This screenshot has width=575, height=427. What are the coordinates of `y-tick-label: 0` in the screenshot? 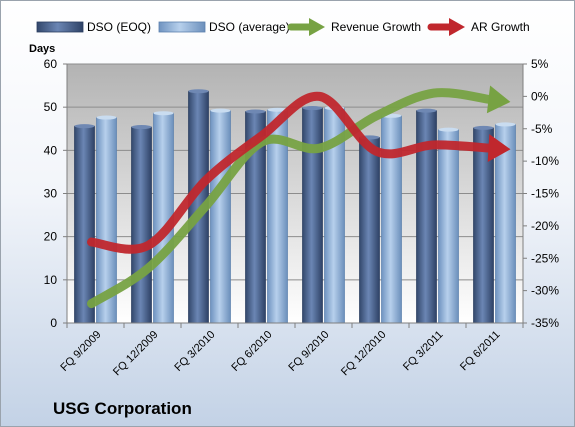 It's located at (53, 323).